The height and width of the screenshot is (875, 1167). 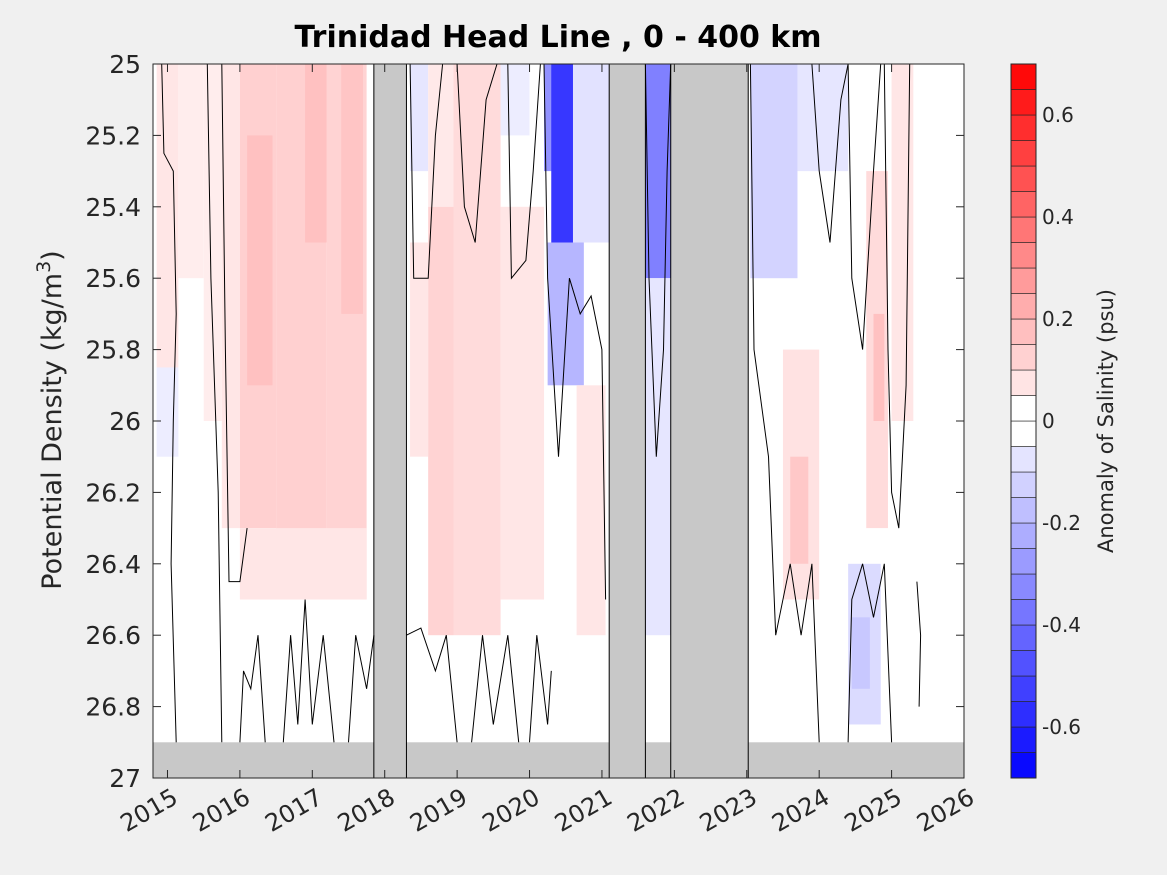 What do you see at coordinates (1061, 727) in the screenshot?
I see `colorbar-tick-label: -0.6` at bounding box center [1061, 727].